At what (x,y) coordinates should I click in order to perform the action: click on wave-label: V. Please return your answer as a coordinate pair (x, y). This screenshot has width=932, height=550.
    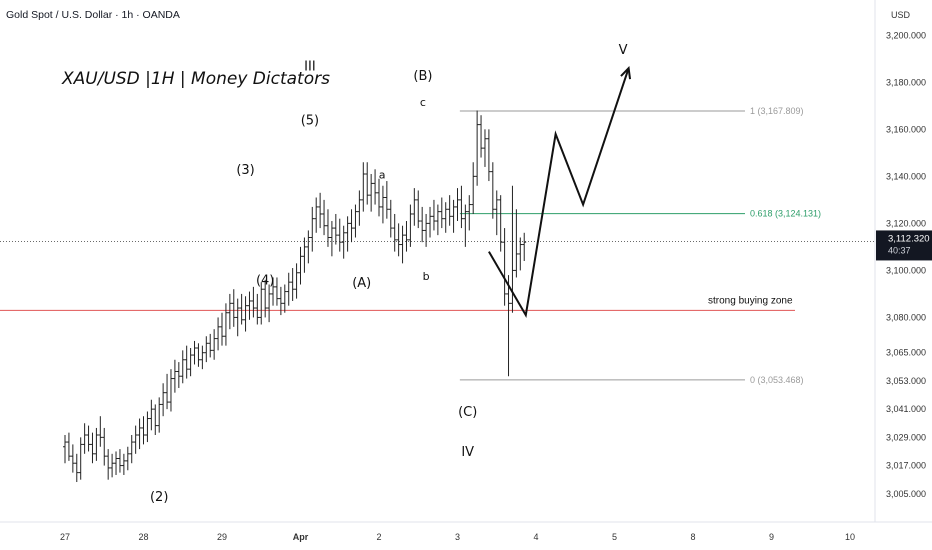
    Looking at the image, I should click on (623, 50).